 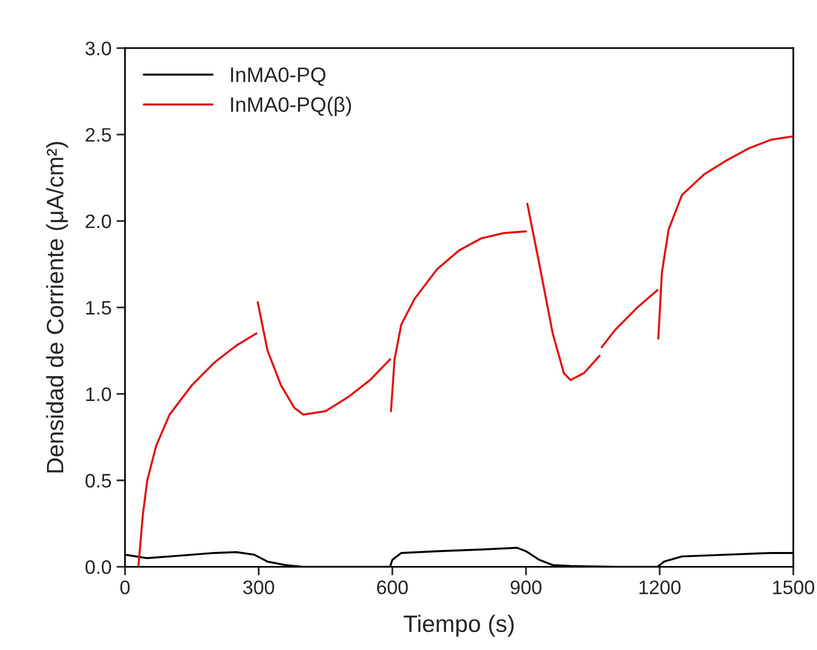 What do you see at coordinates (258, 587) in the screenshot?
I see `x-tick-label: 300` at bounding box center [258, 587].